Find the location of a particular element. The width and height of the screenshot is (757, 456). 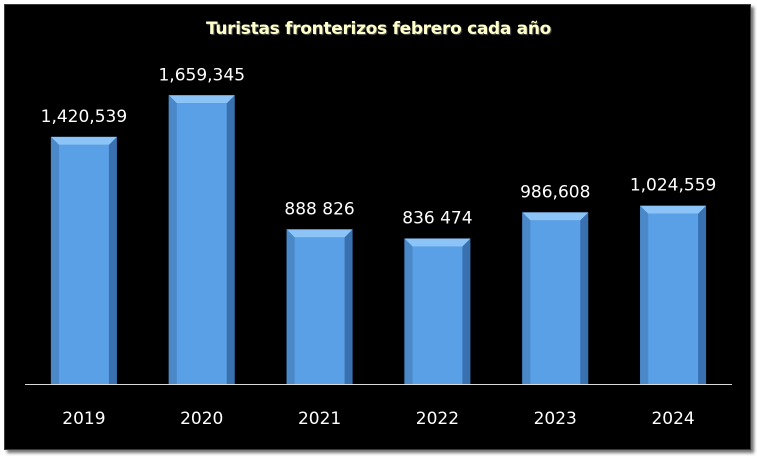

x-tick-label-2024: 2024 is located at coordinates (672, 419).